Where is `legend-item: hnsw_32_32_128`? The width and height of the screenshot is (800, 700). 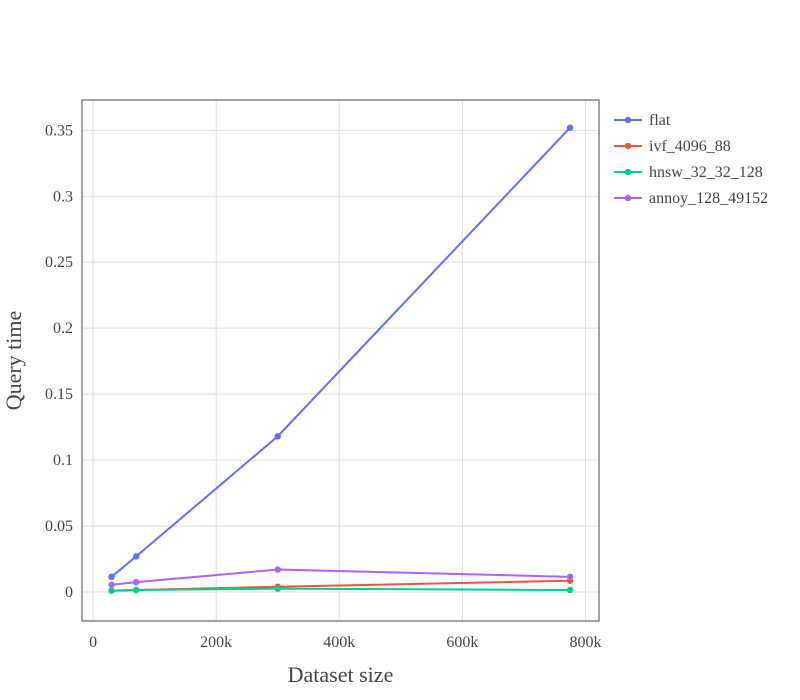 legend-item: hnsw_32_32_128 is located at coordinates (688, 172).